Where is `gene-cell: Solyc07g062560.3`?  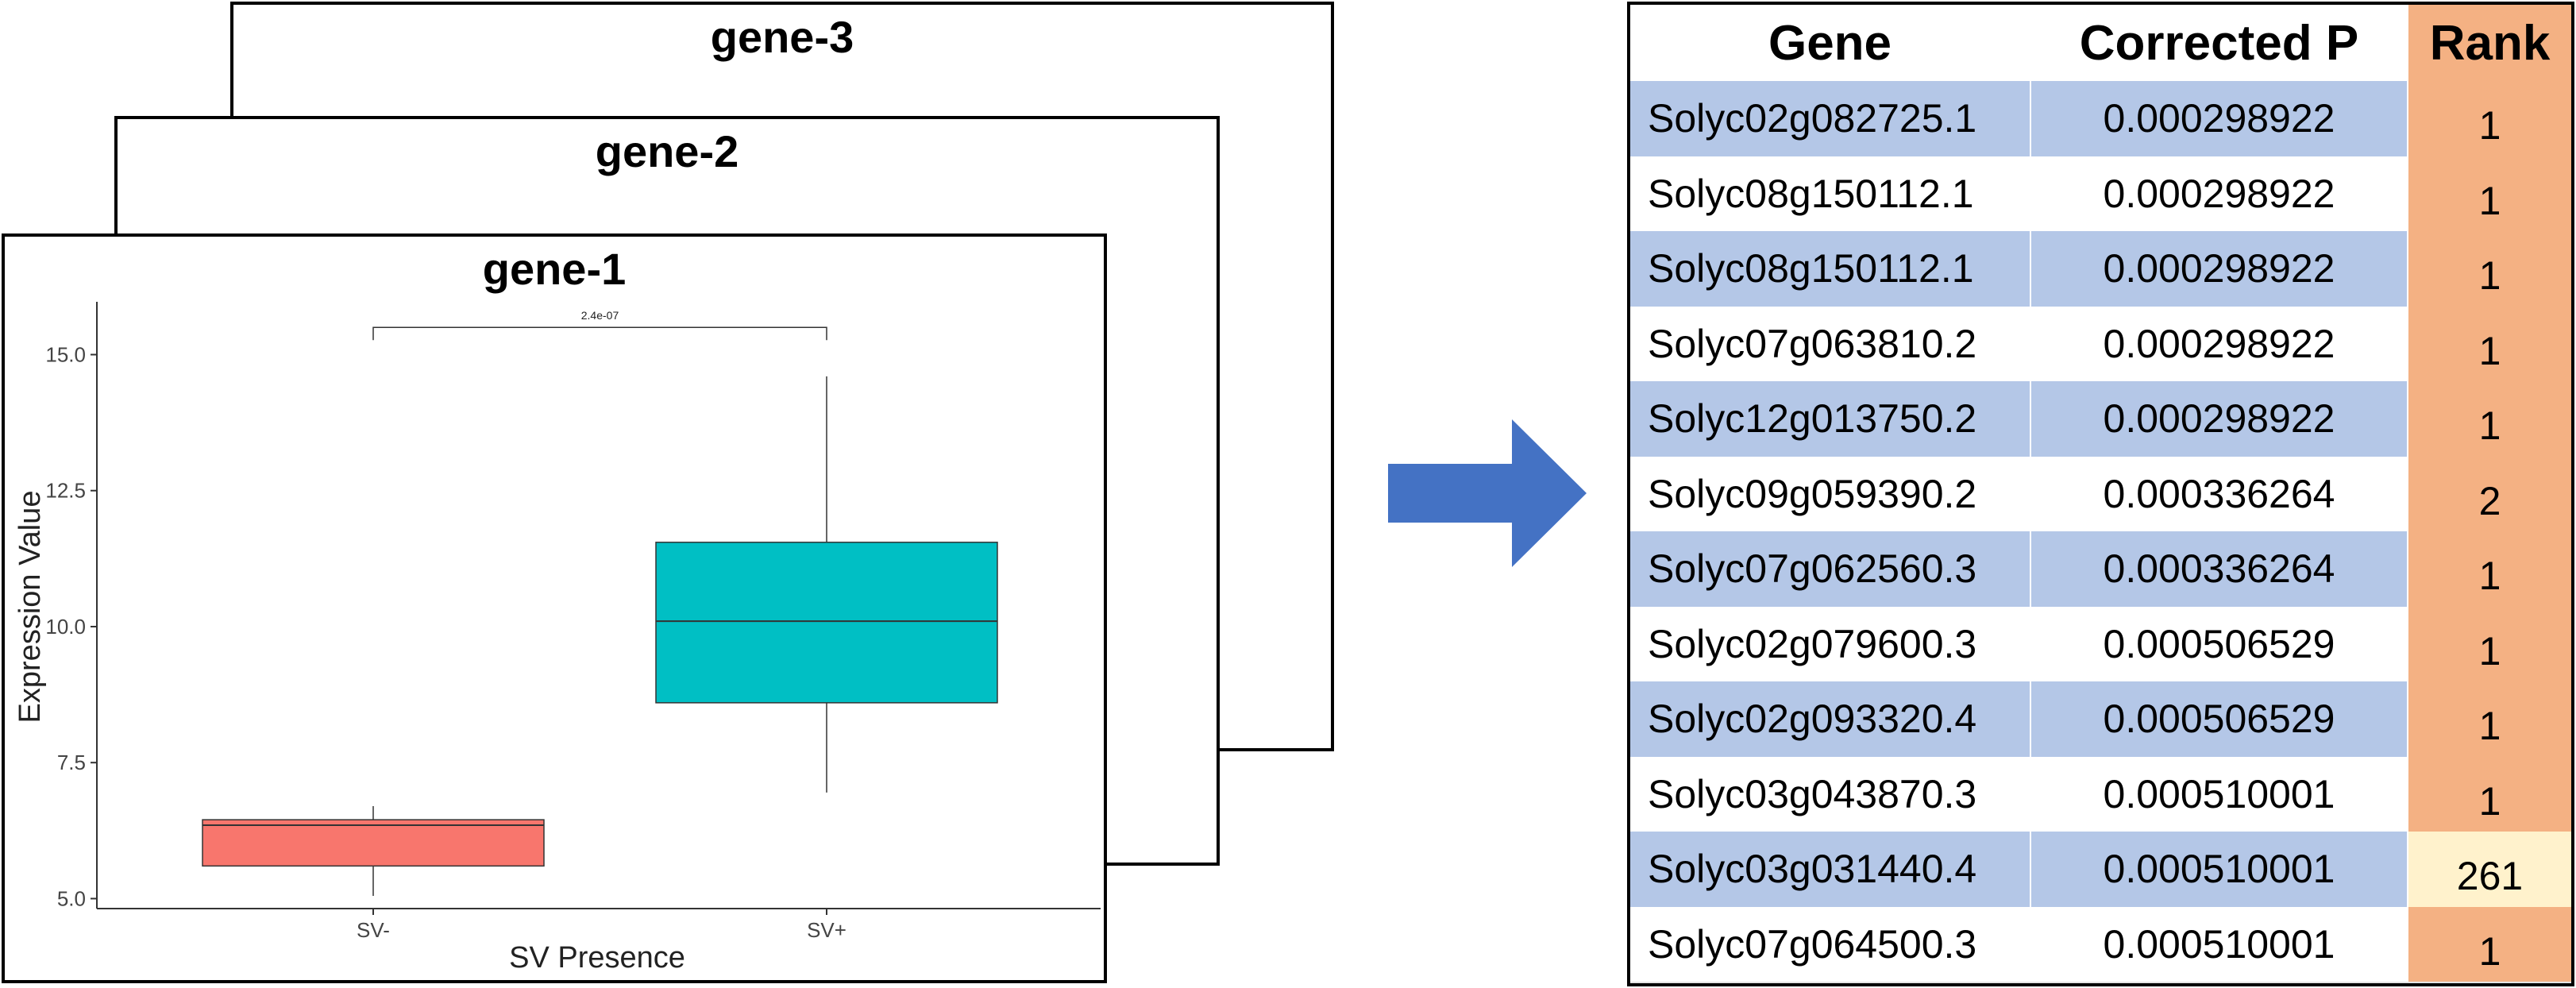
gene-cell: Solyc07g062560.3 is located at coordinates (1830, 569).